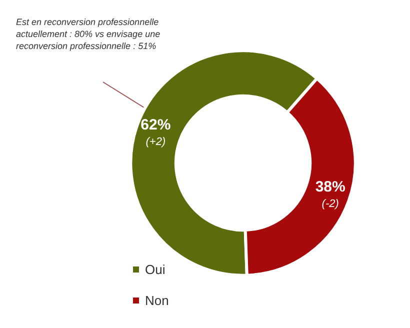 The height and width of the screenshot is (328, 410). What do you see at coordinates (330, 194) in the screenshot?
I see `data-label: 38% (-2)` at bounding box center [330, 194].